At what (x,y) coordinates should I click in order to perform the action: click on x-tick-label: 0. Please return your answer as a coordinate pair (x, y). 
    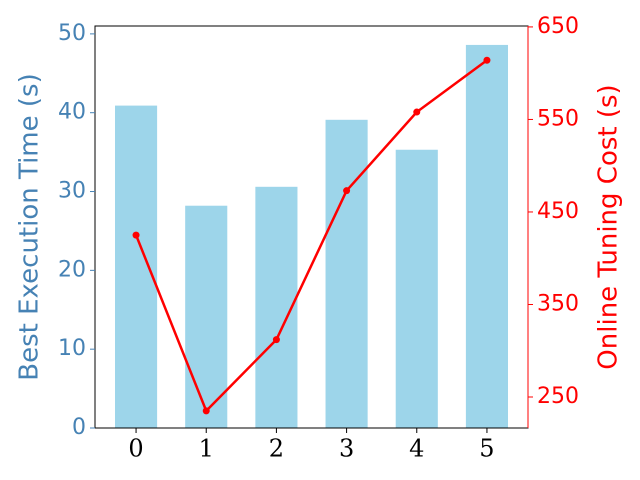
    Looking at the image, I should click on (135, 449).